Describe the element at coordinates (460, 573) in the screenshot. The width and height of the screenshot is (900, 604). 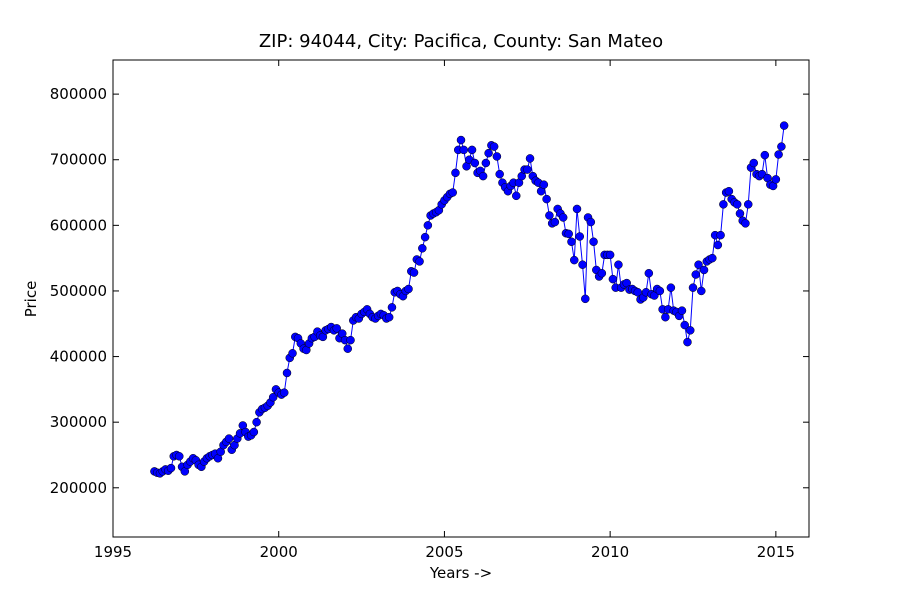
I see `x-axis-label: Years ->` at that location.